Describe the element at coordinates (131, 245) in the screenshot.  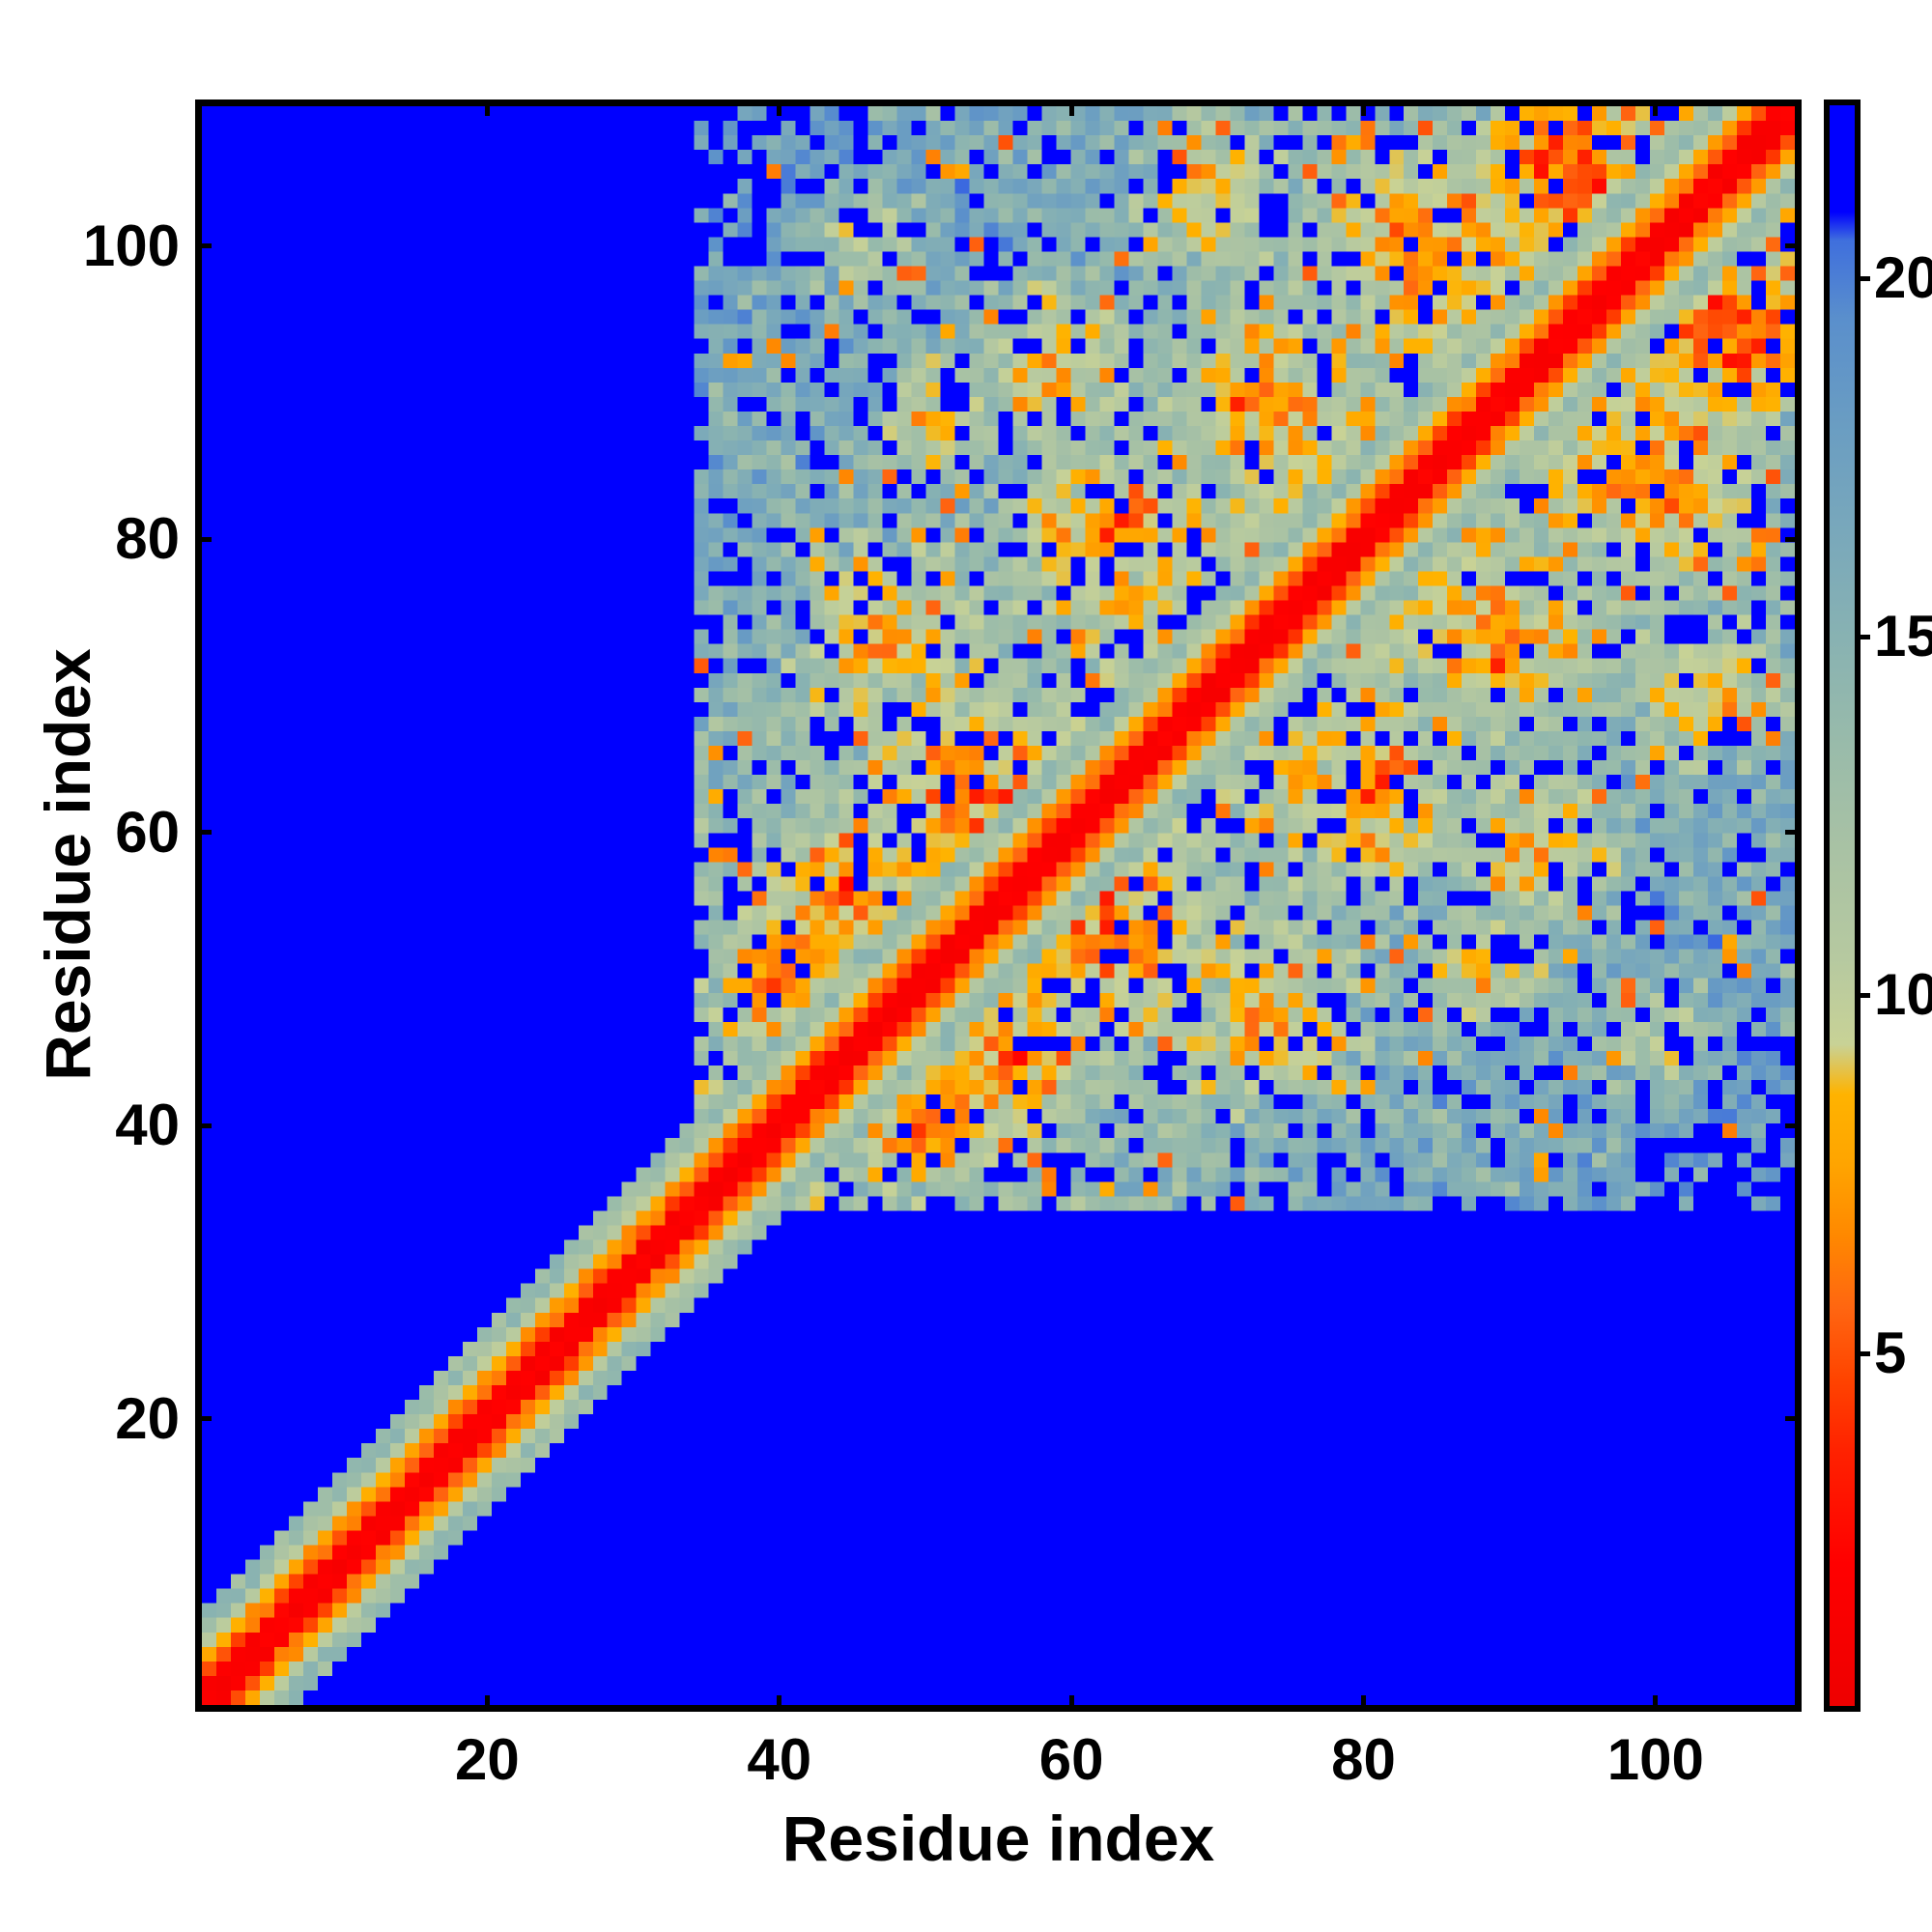
I see `y-tick-label: 100` at that location.